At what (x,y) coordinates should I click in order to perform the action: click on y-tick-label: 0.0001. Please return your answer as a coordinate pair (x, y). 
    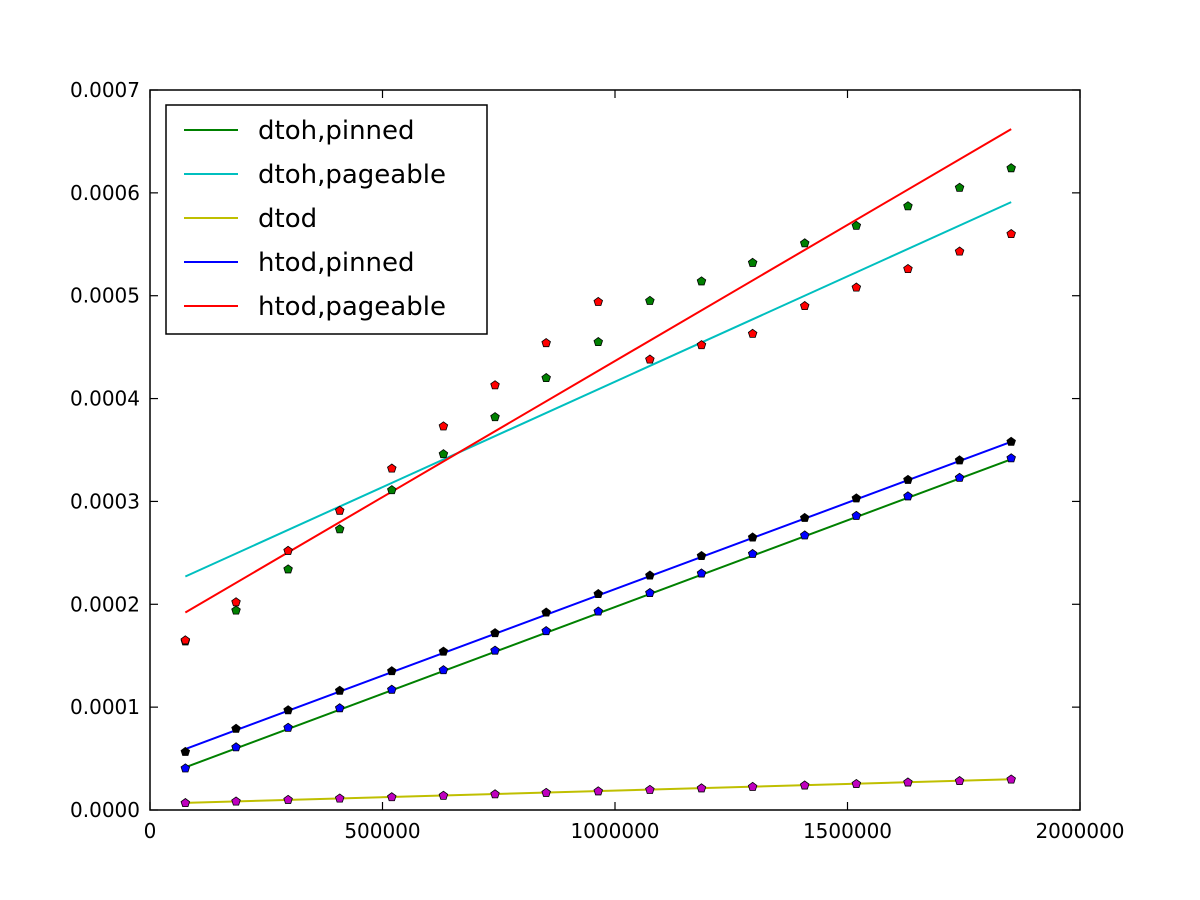
    Looking at the image, I should click on (105, 707).